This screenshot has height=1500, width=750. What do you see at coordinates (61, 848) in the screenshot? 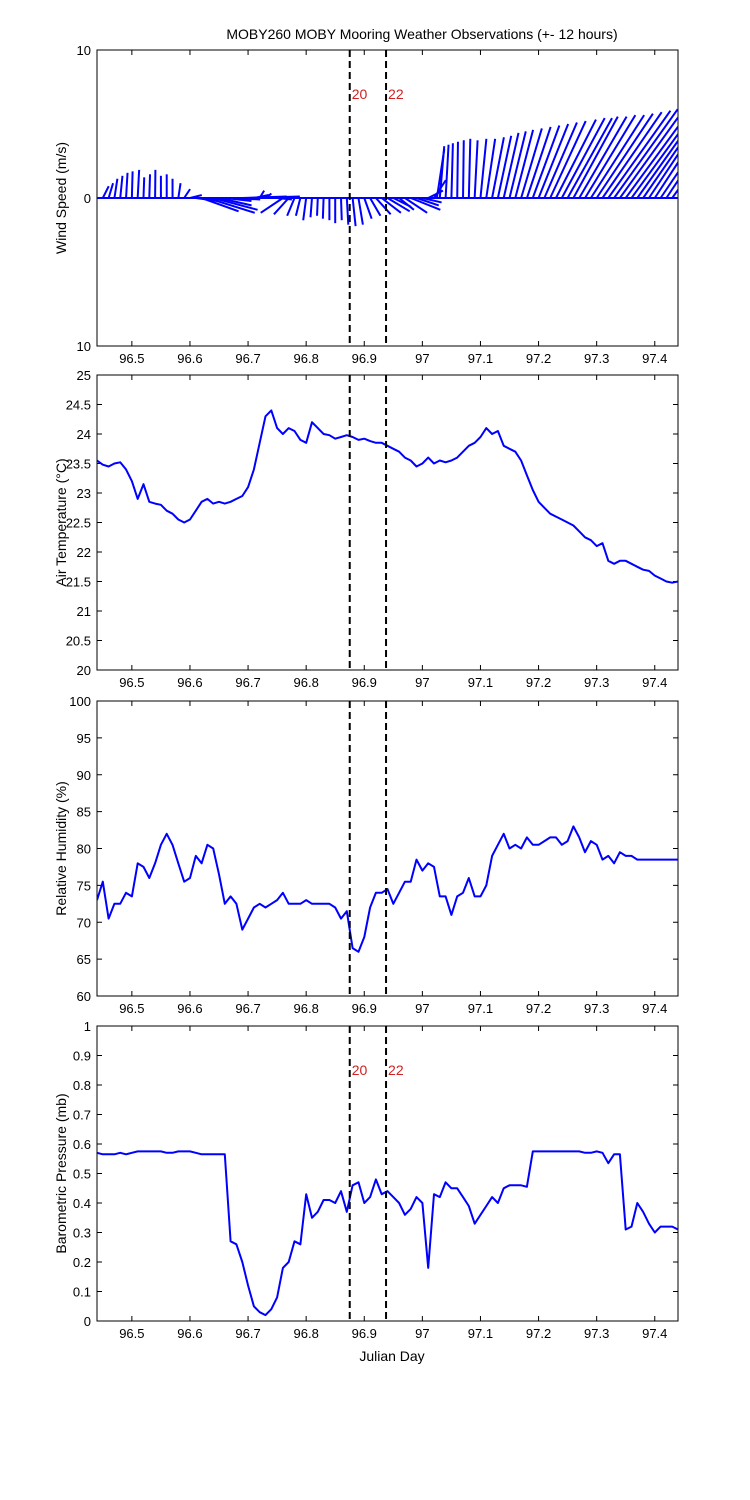
I see `y-axis-label: Relative Humidity (%)` at bounding box center [61, 848].